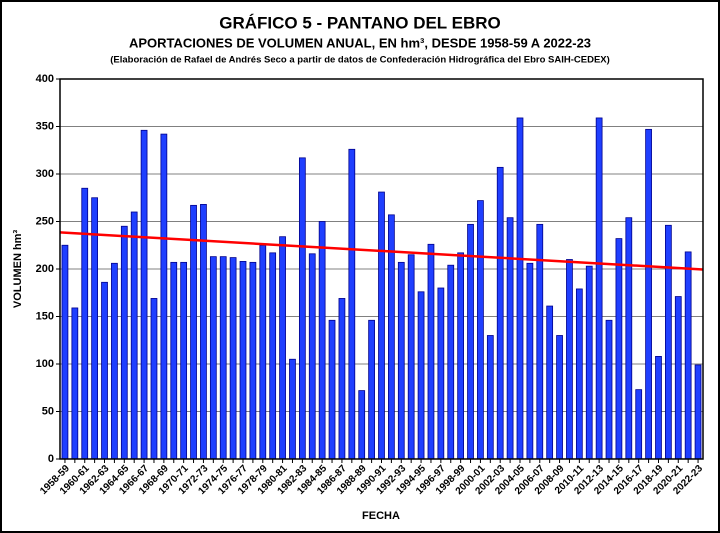 The height and width of the screenshot is (533, 720). Describe the element at coordinates (18, 269) in the screenshot. I see `y-axis-label: VOLUMEN hm³` at that location.